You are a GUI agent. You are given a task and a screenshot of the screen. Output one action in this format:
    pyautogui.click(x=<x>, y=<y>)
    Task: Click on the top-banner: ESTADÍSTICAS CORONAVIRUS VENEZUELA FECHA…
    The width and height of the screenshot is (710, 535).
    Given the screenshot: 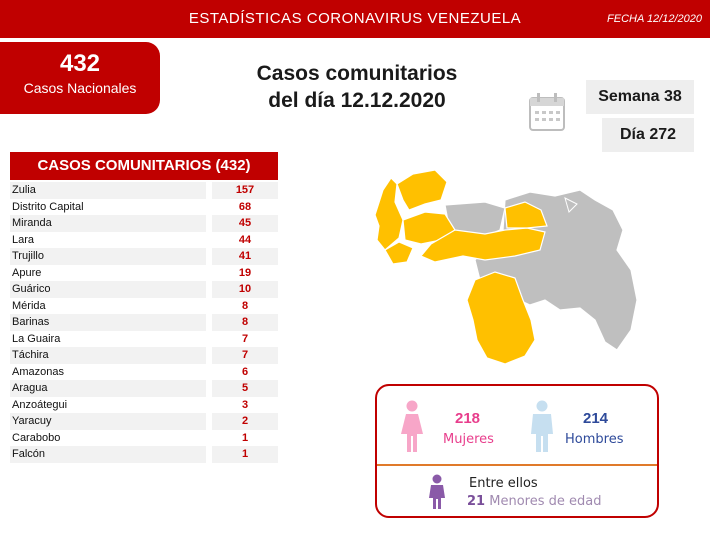 What is the action you would take?
    pyautogui.click(x=355, y=19)
    